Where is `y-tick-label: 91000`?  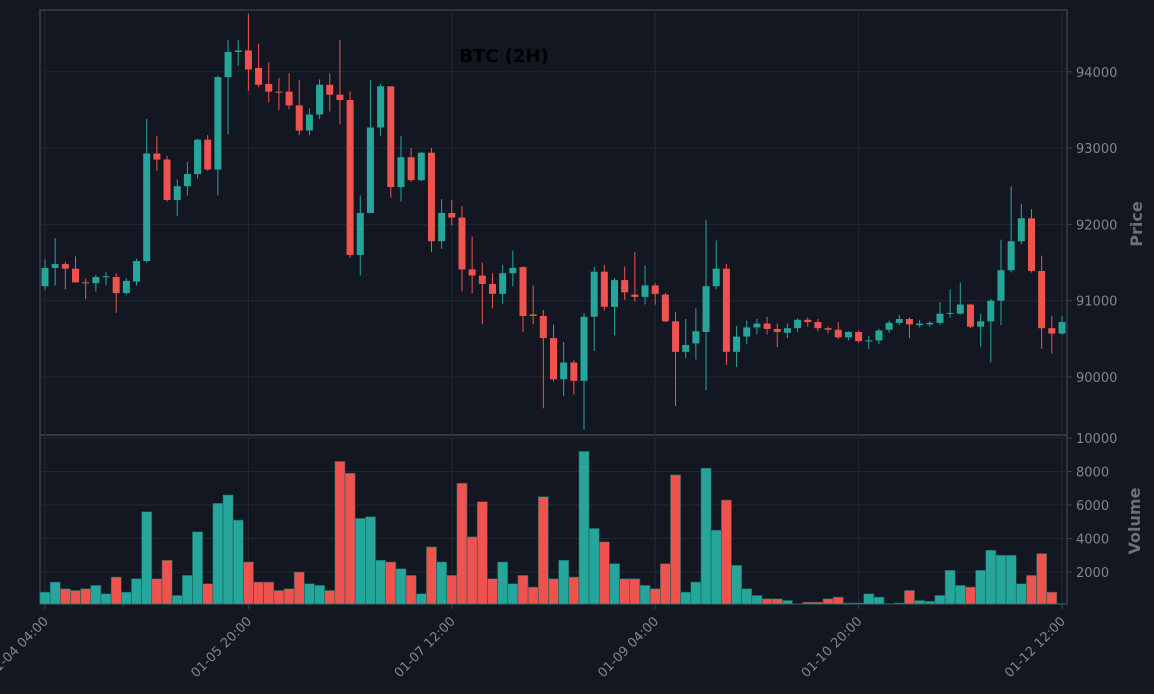 y-tick-label: 91000 is located at coordinates (1096, 302).